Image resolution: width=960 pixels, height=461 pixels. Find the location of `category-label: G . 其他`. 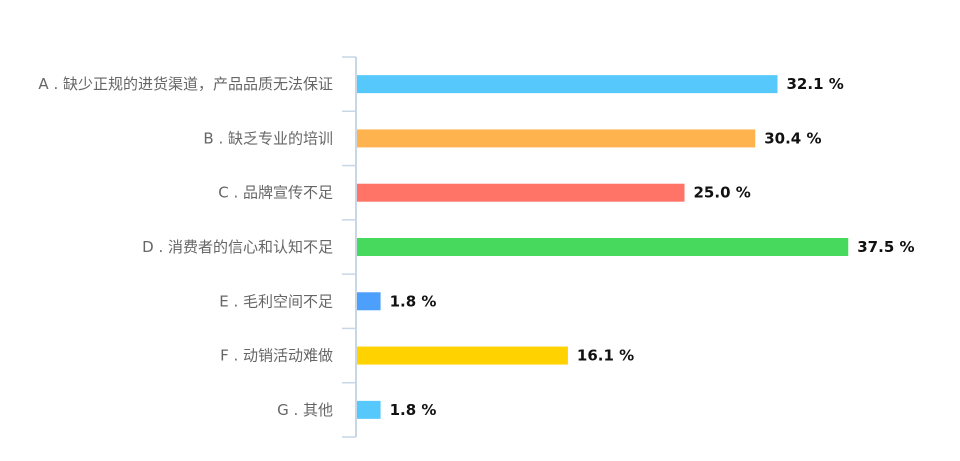

category-label: G . 其他 is located at coordinates (305, 410).